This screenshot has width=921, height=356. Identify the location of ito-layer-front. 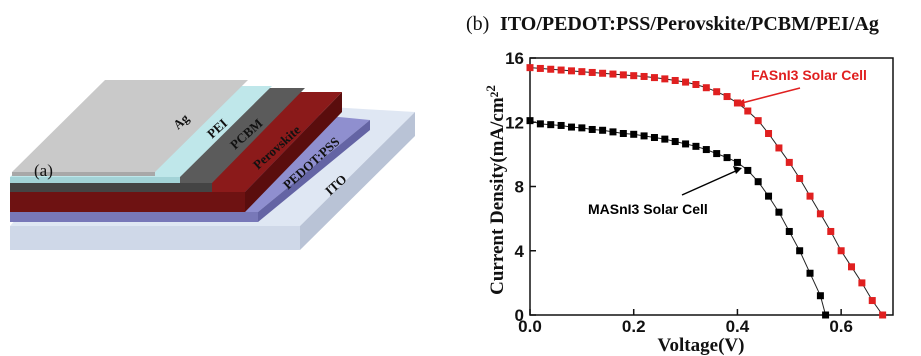
(155, 238).